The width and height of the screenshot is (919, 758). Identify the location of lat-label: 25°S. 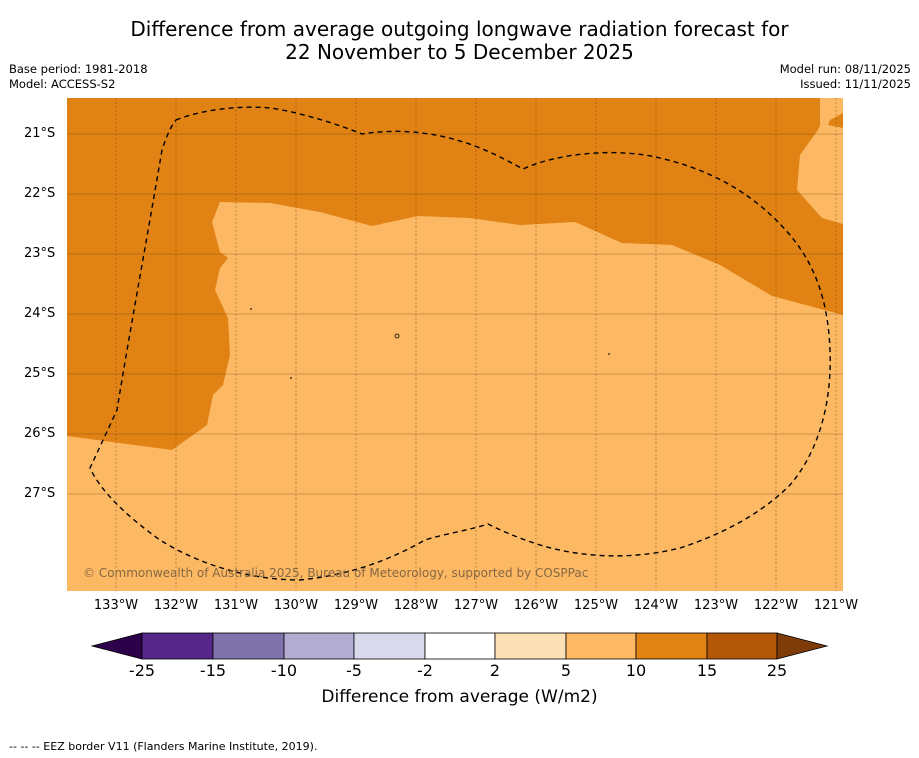
(40, 373).